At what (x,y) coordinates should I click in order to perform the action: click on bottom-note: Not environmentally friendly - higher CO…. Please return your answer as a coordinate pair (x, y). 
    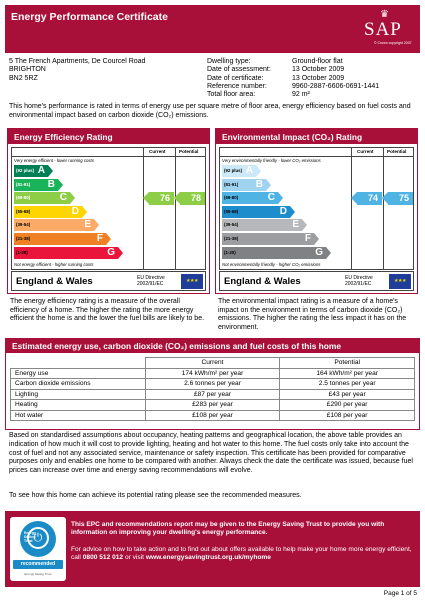
    Looking at the image, I should click on (271, 264).